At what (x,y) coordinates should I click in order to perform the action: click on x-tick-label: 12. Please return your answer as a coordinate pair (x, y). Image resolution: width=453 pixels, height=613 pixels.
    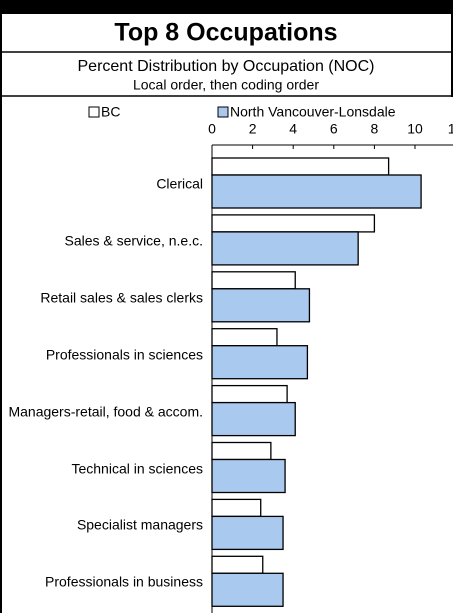
    Looking at the image, I should click on (450, 129).